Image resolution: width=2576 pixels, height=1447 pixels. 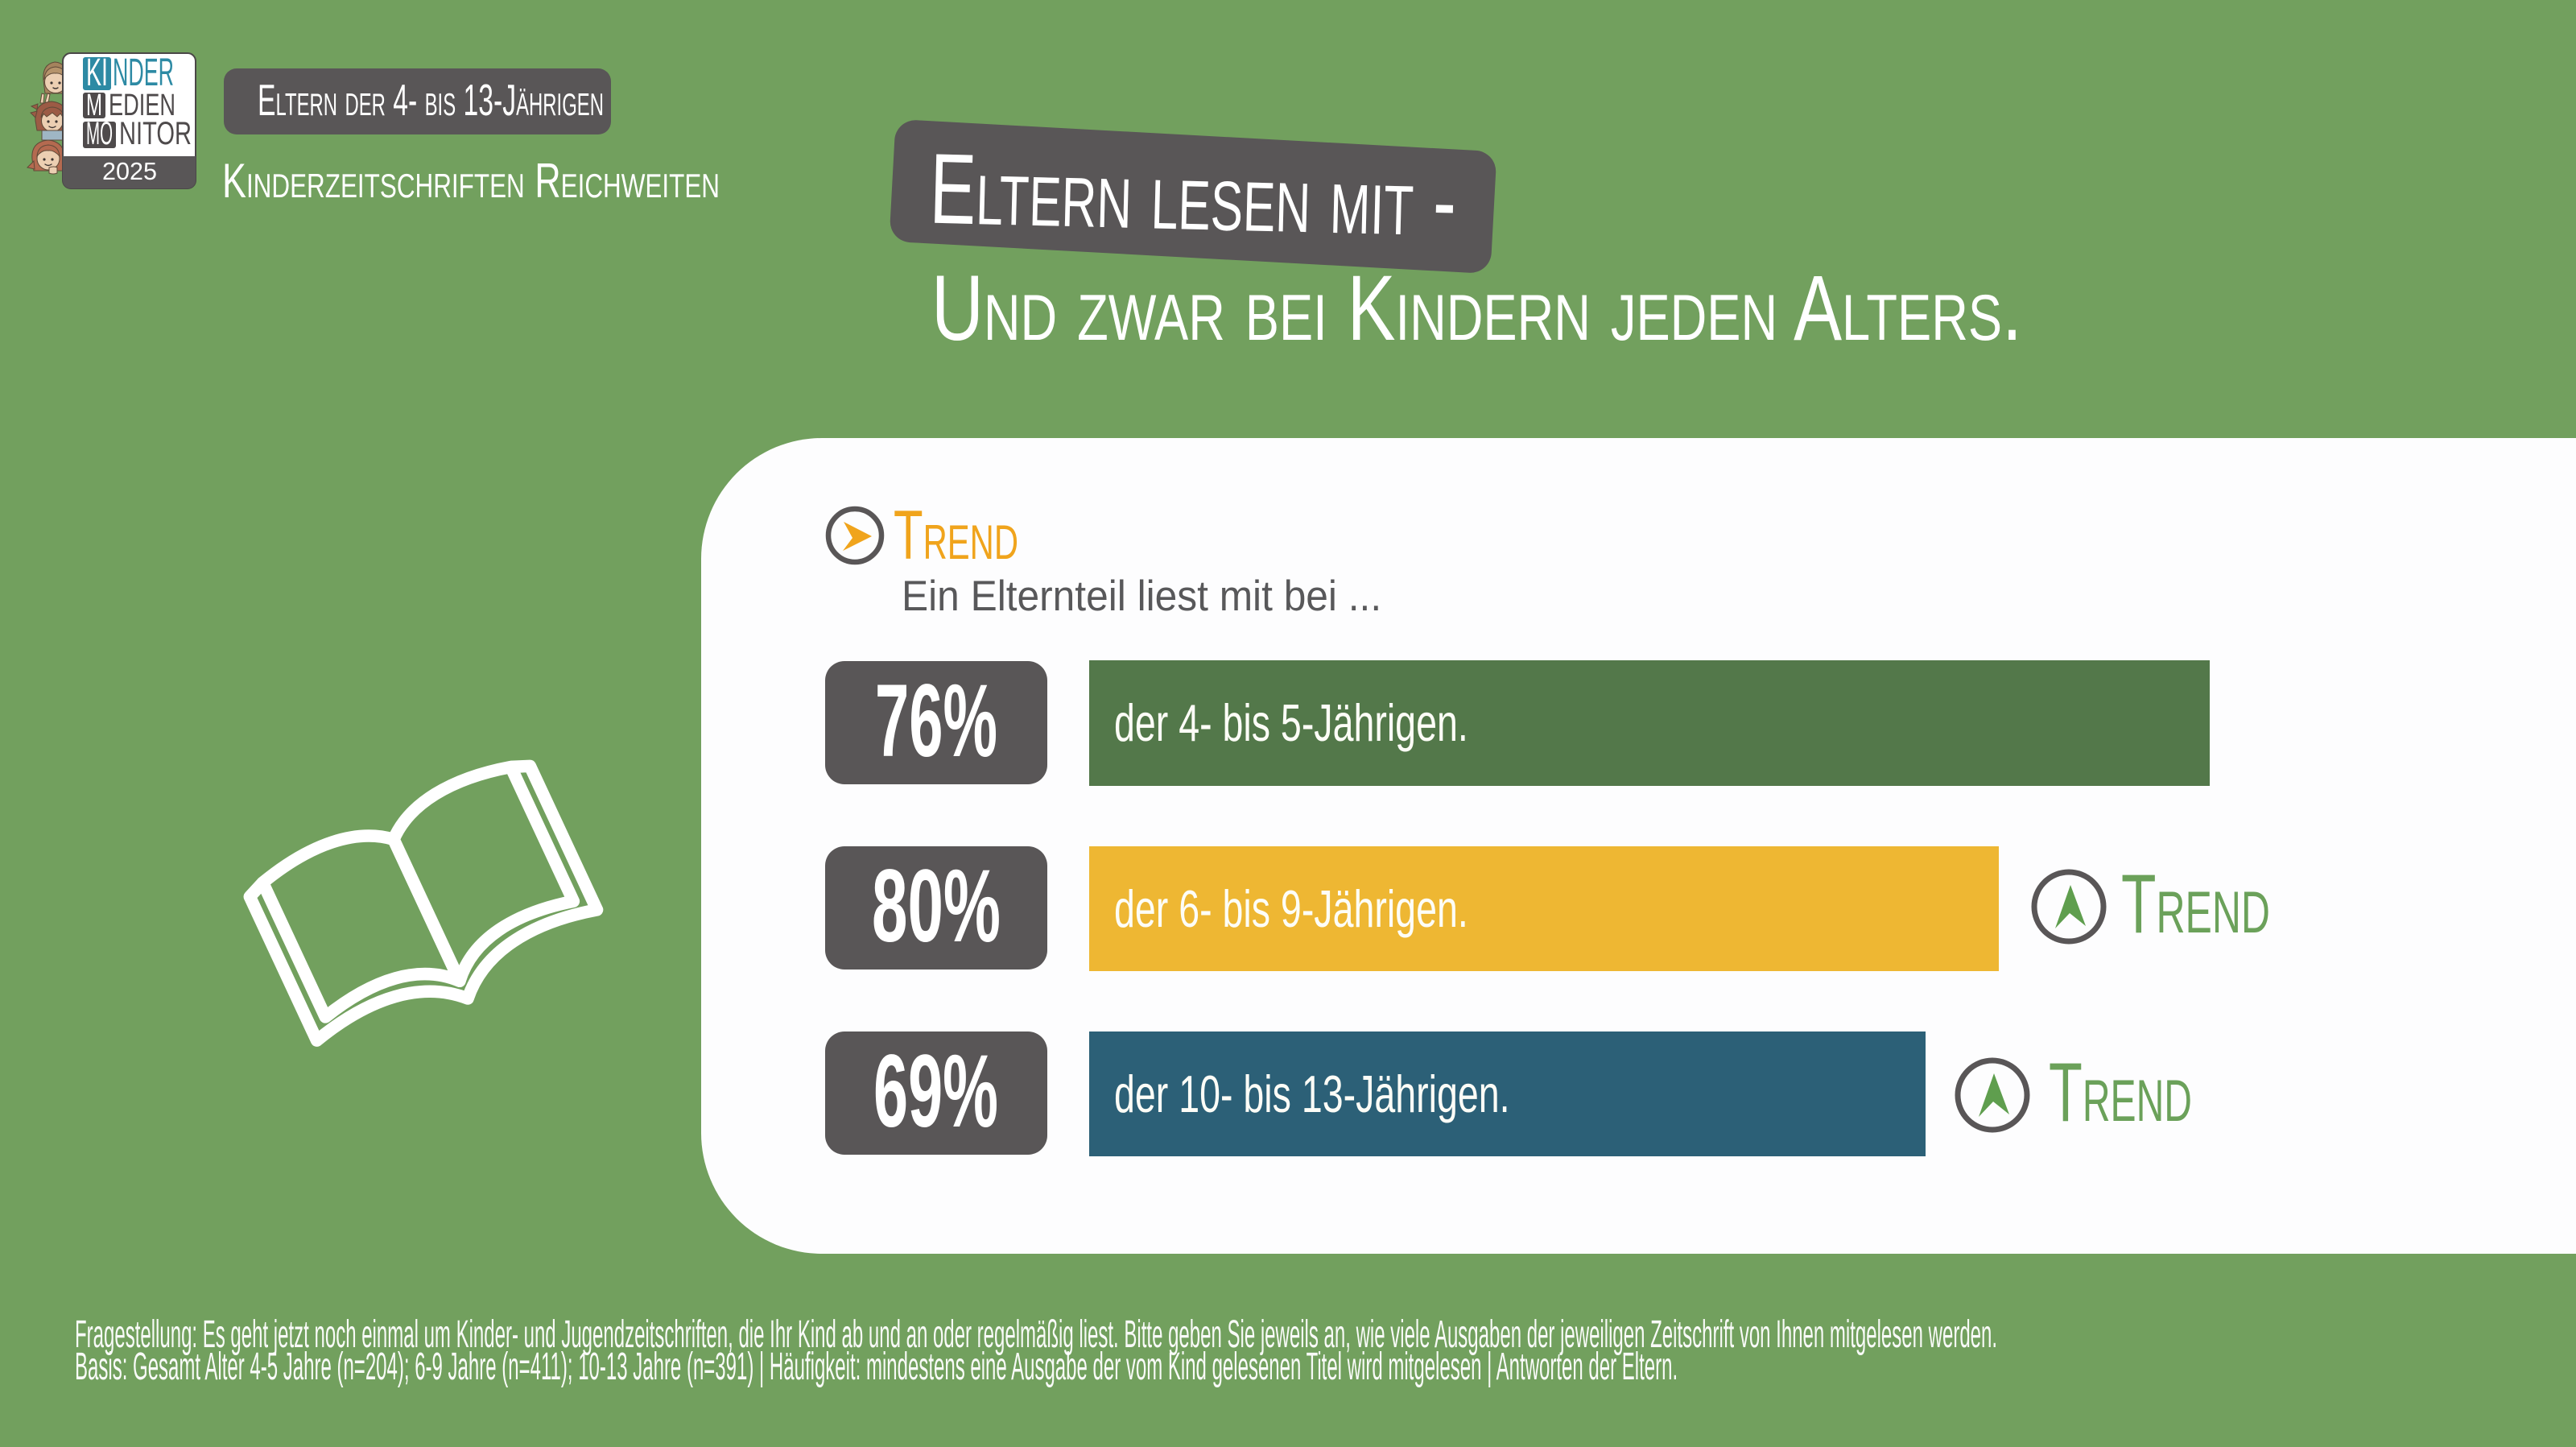 I want to click on svg-text:Kinderzeitschriften Reichweite: Kinderzeitschriften Reichweiten, so click(x=471, y=181).